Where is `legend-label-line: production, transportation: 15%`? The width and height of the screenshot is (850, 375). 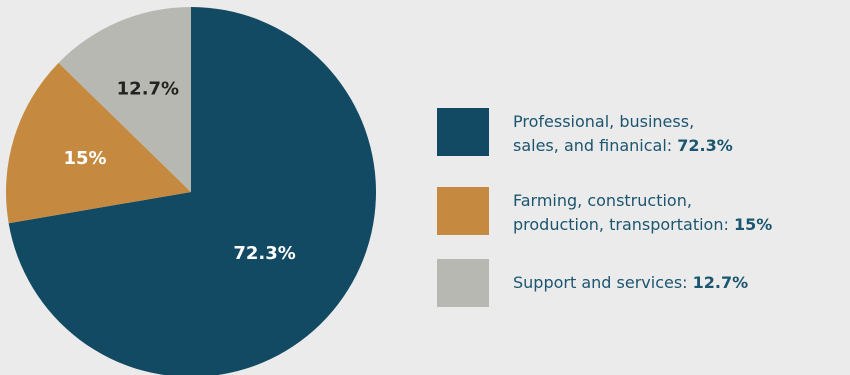
legend-label-line: production, transportation: 15% is located at coordinates (681, 225).